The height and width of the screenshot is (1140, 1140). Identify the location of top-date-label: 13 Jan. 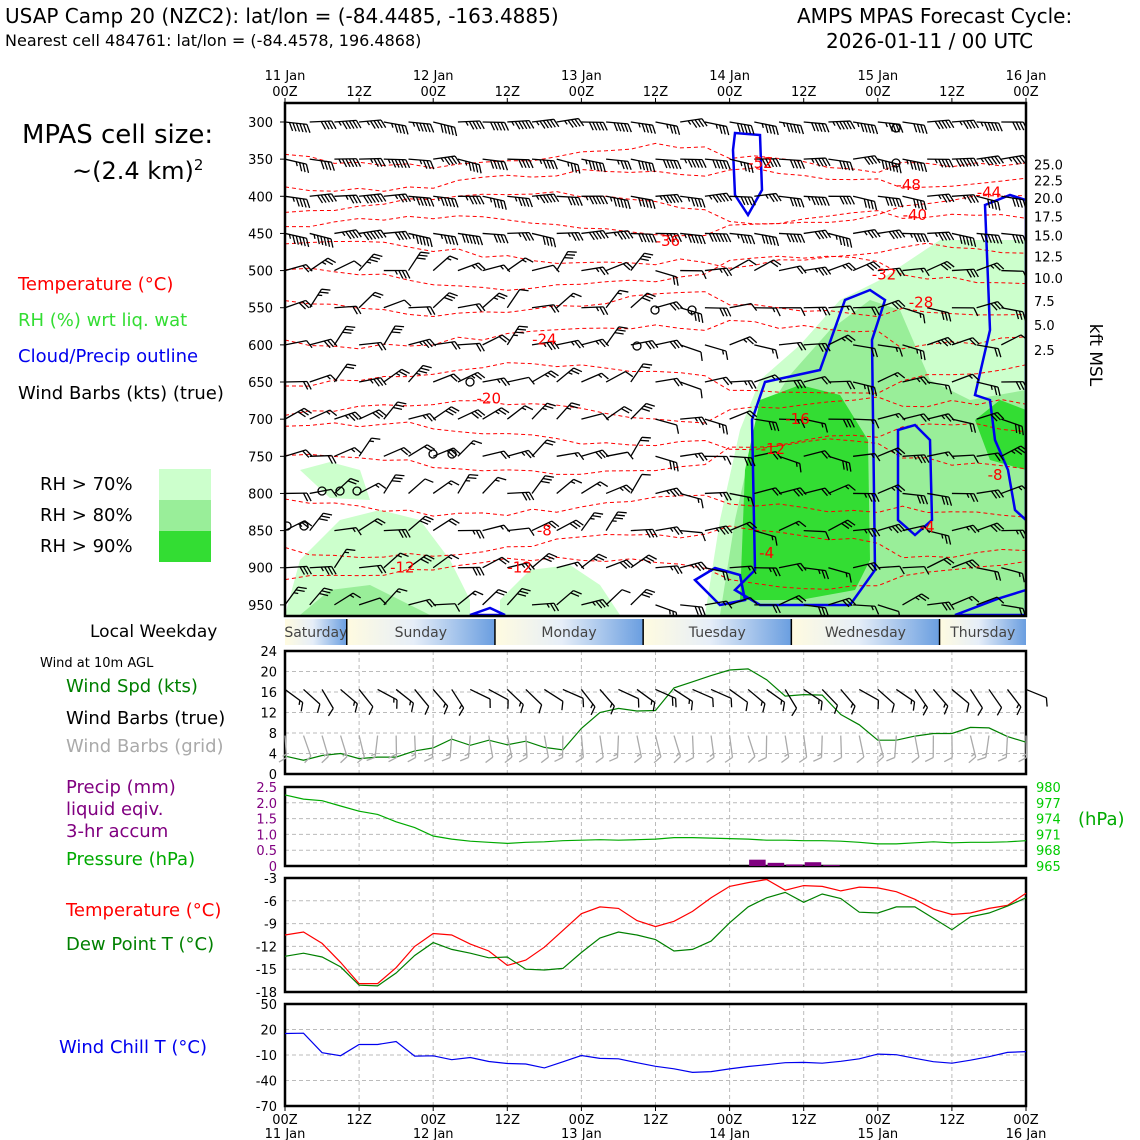
(581, 76).